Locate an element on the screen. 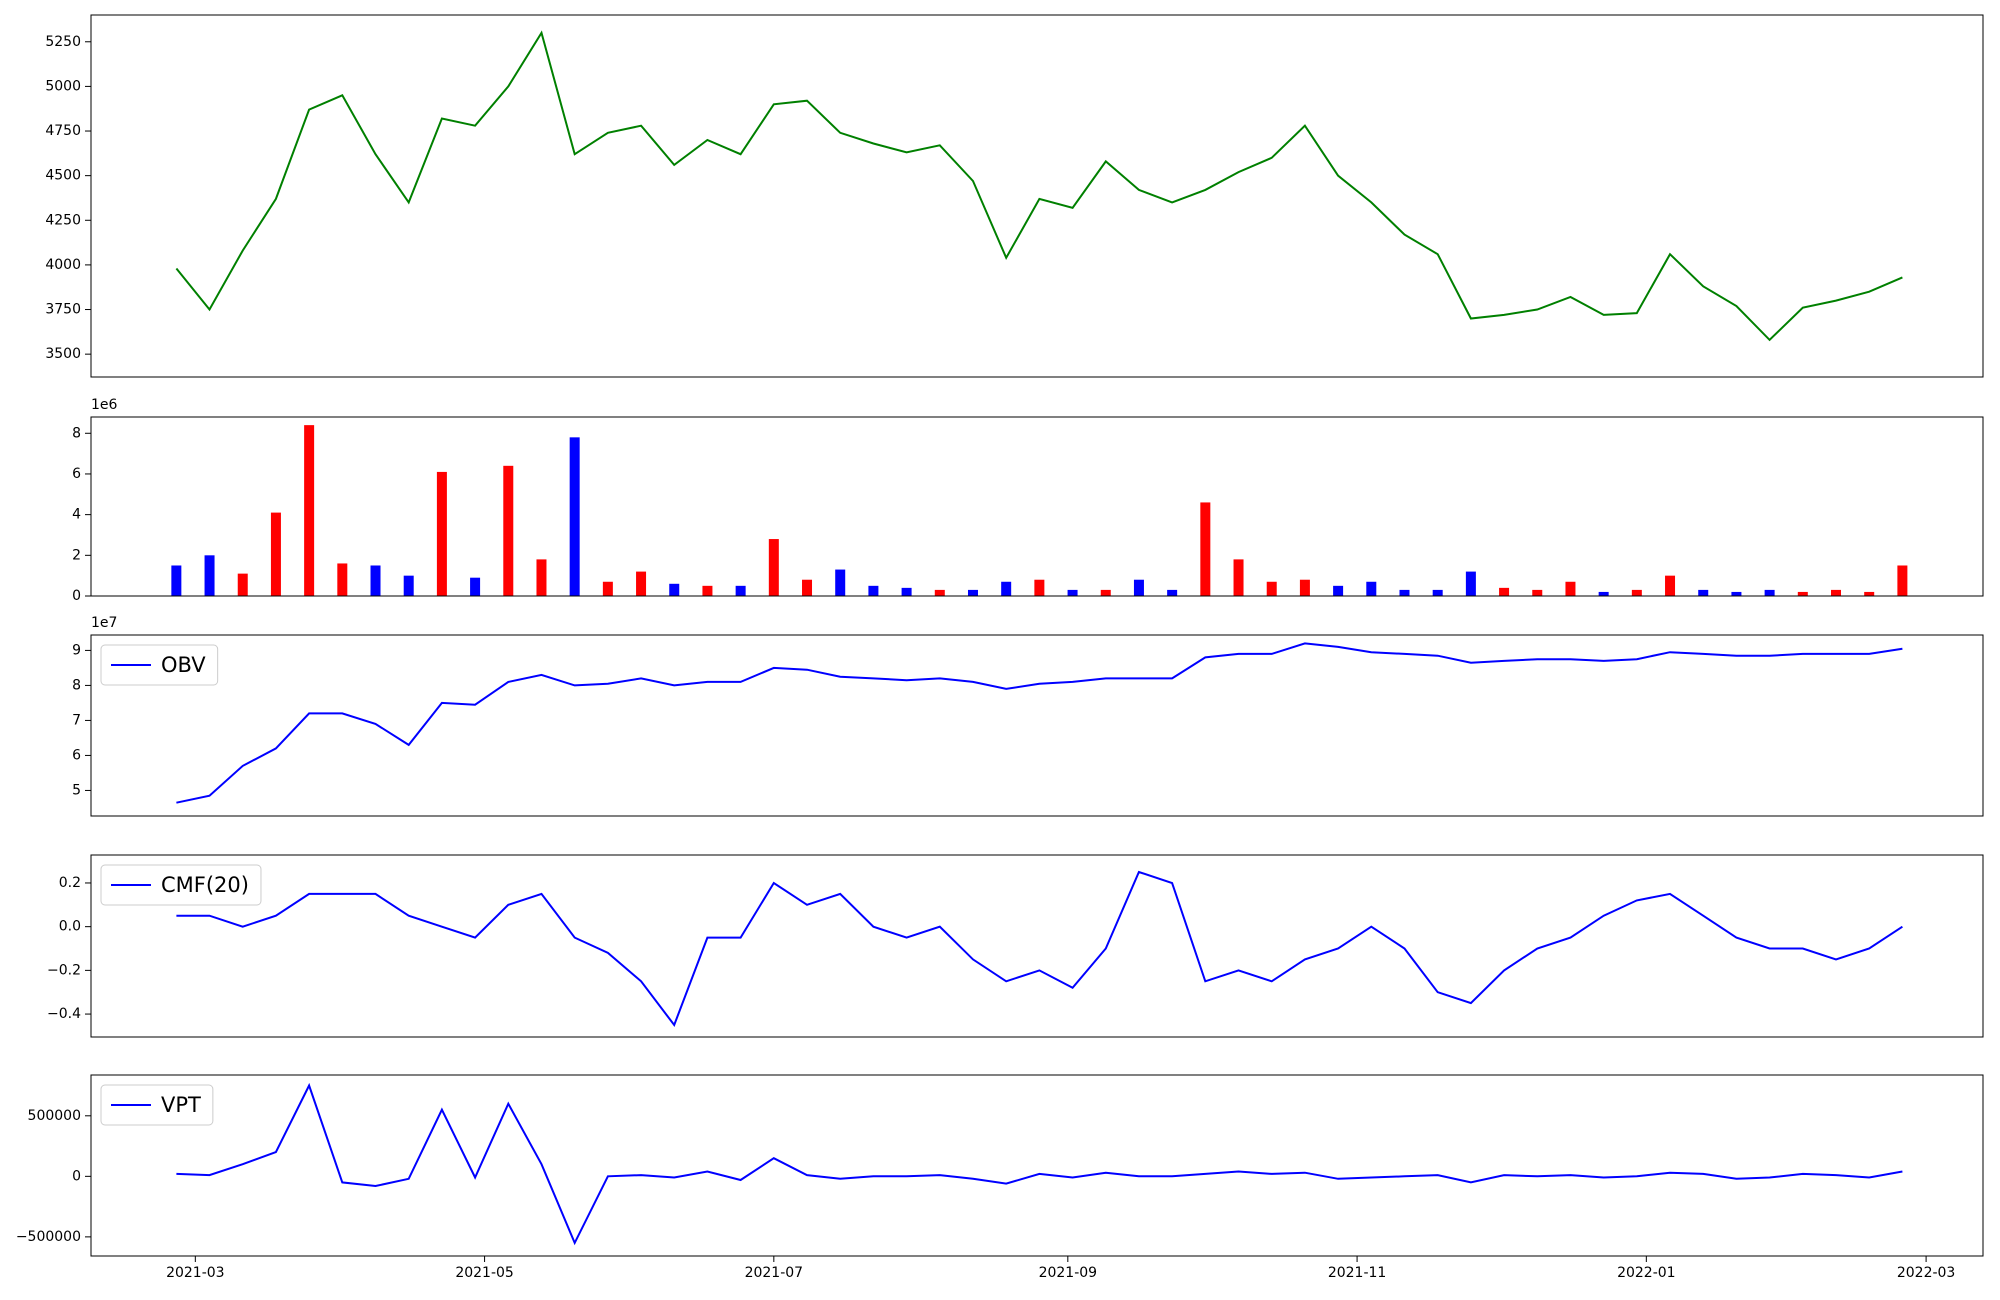  y-tick-label: 4500 is located at coordinates (63, 176).